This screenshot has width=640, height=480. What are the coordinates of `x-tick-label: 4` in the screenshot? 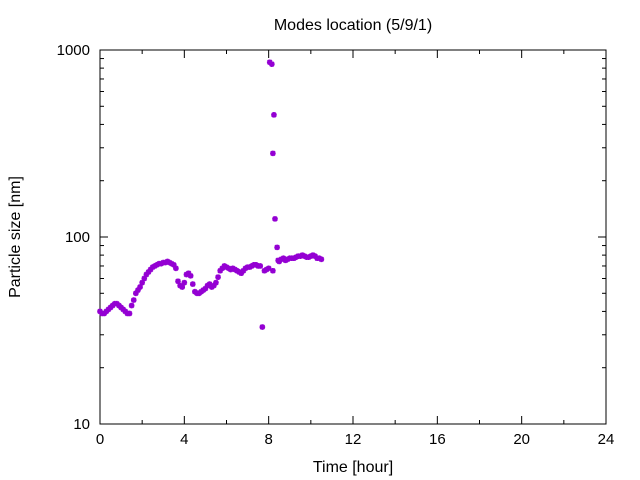 It's located at (184, 439).